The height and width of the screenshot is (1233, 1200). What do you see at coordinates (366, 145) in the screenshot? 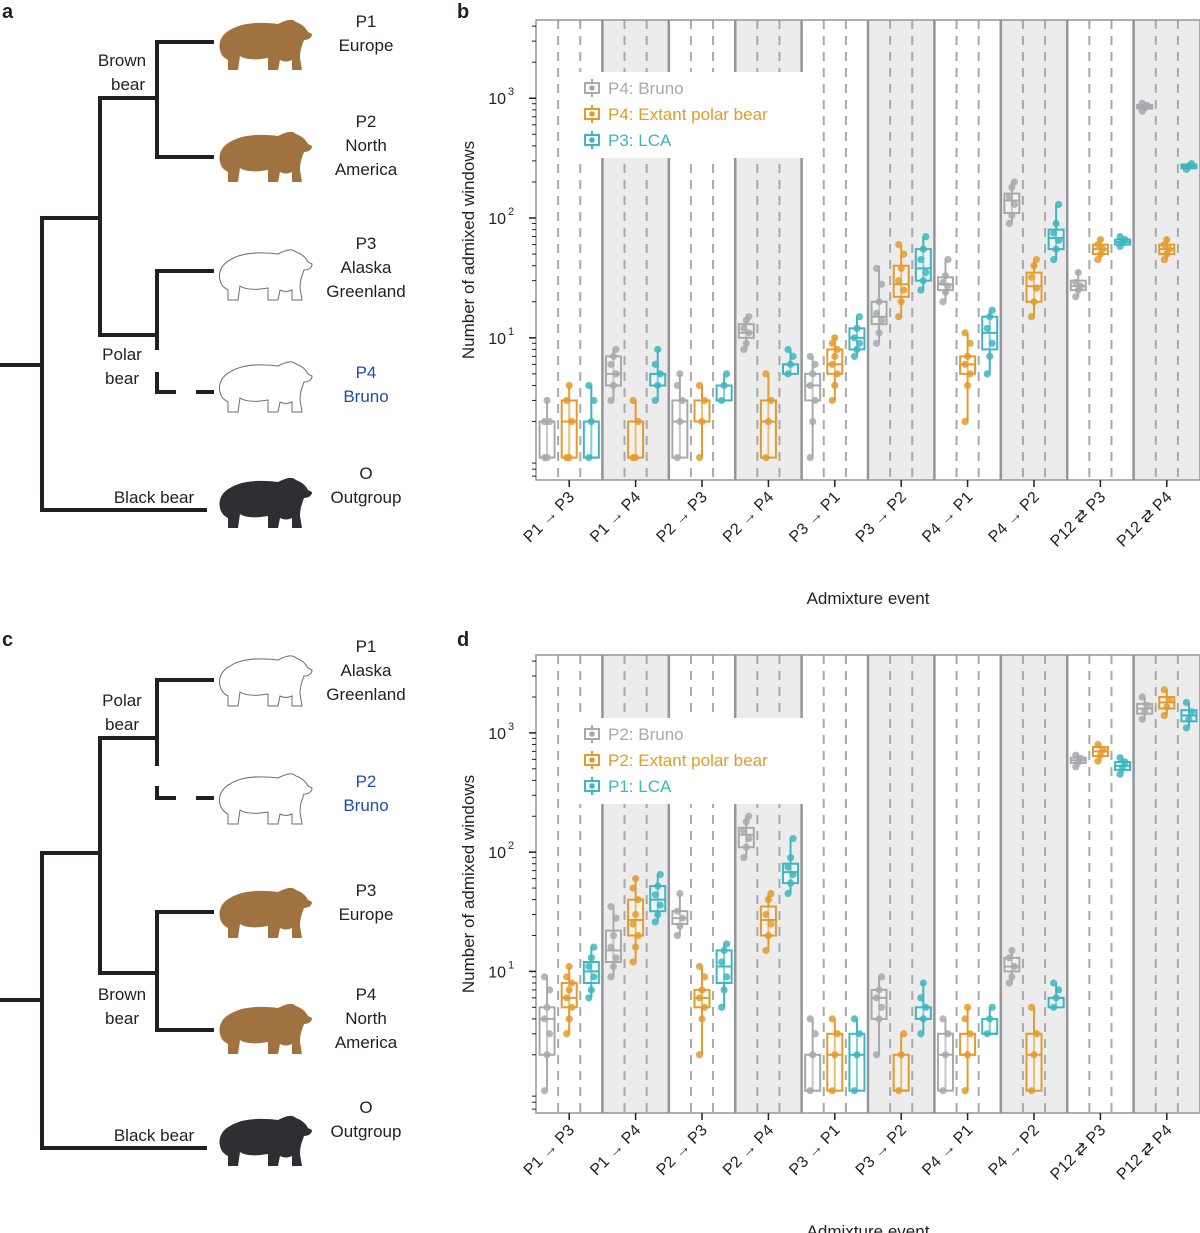
I see `taxon-a2-line2: North` at bounding box center [366, 145].